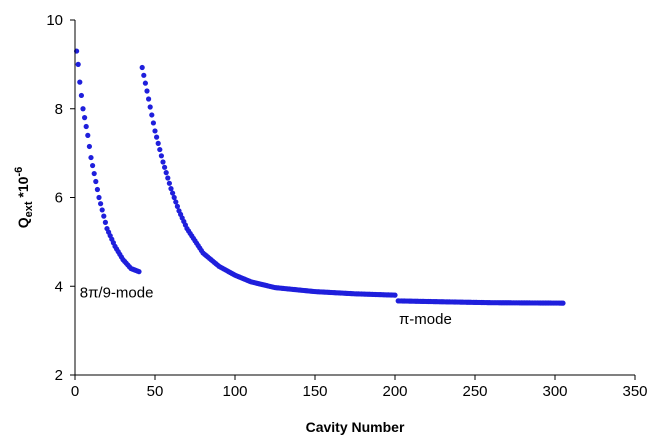  What do you see at coordinates (394, 391) in the screenshot?
I see `x-tick-label: 200` at bounding box center [394, 391].